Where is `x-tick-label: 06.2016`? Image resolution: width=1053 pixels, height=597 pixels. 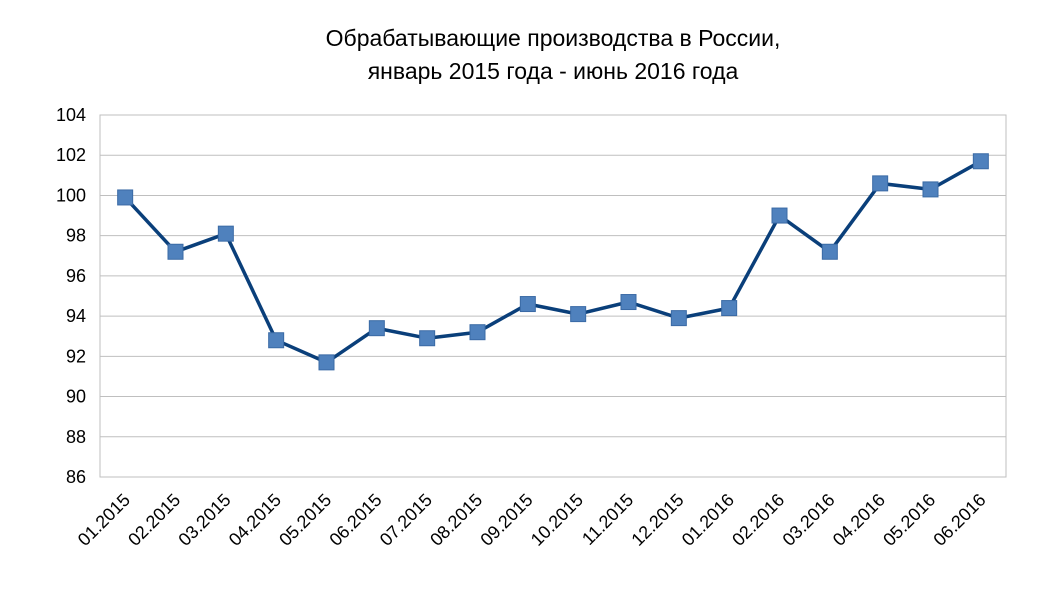 x-tick-label: 06.2016 is located at coordinates (960, 520).